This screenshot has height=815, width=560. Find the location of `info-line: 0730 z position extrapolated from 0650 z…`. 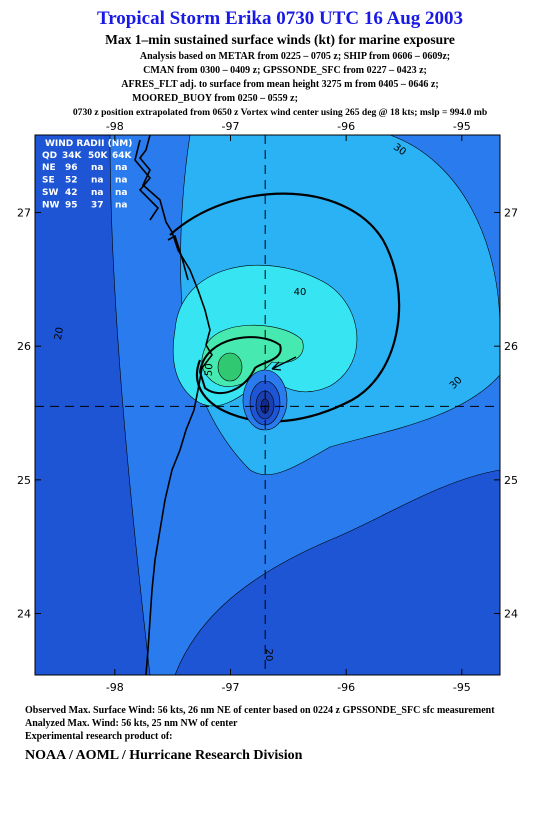

info-line: 0730 z position extrapolated from 0650 z… is located at coordinates (280, 112).